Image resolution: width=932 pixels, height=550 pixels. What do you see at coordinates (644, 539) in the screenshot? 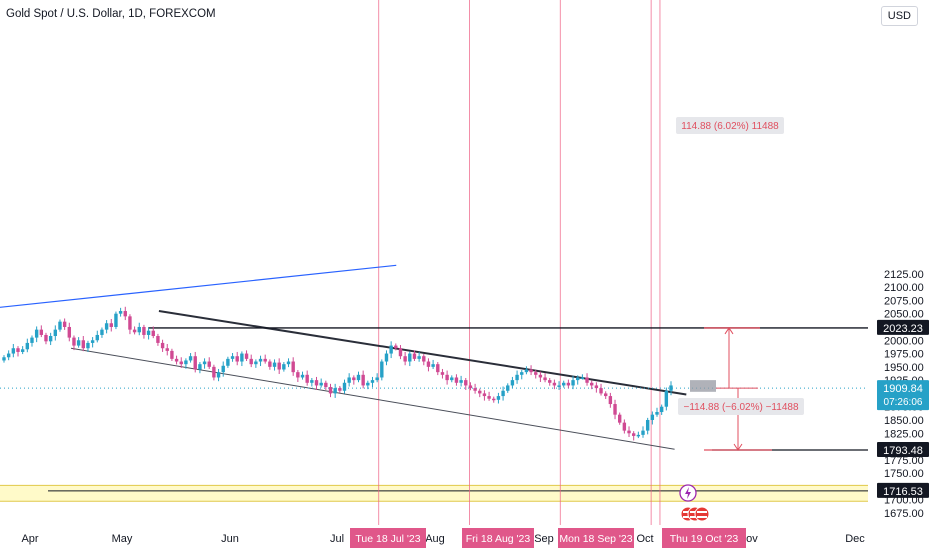
I see `x-tick-label: Oct` at bounding box center [644, 539].